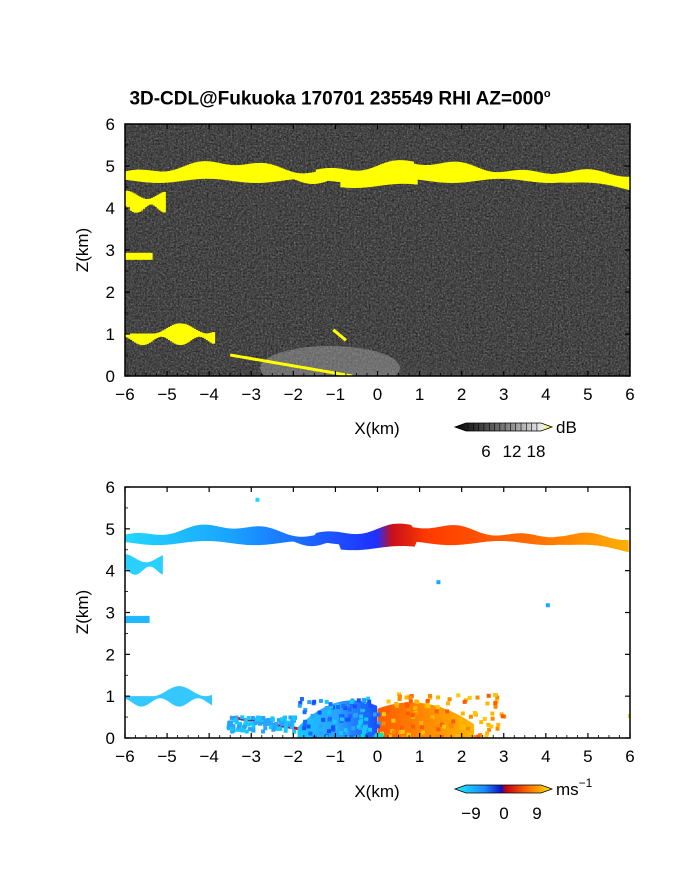 This screenshot has width=680, height=880. I want to click on snr-ytick-label: 5, so click(110, 166).